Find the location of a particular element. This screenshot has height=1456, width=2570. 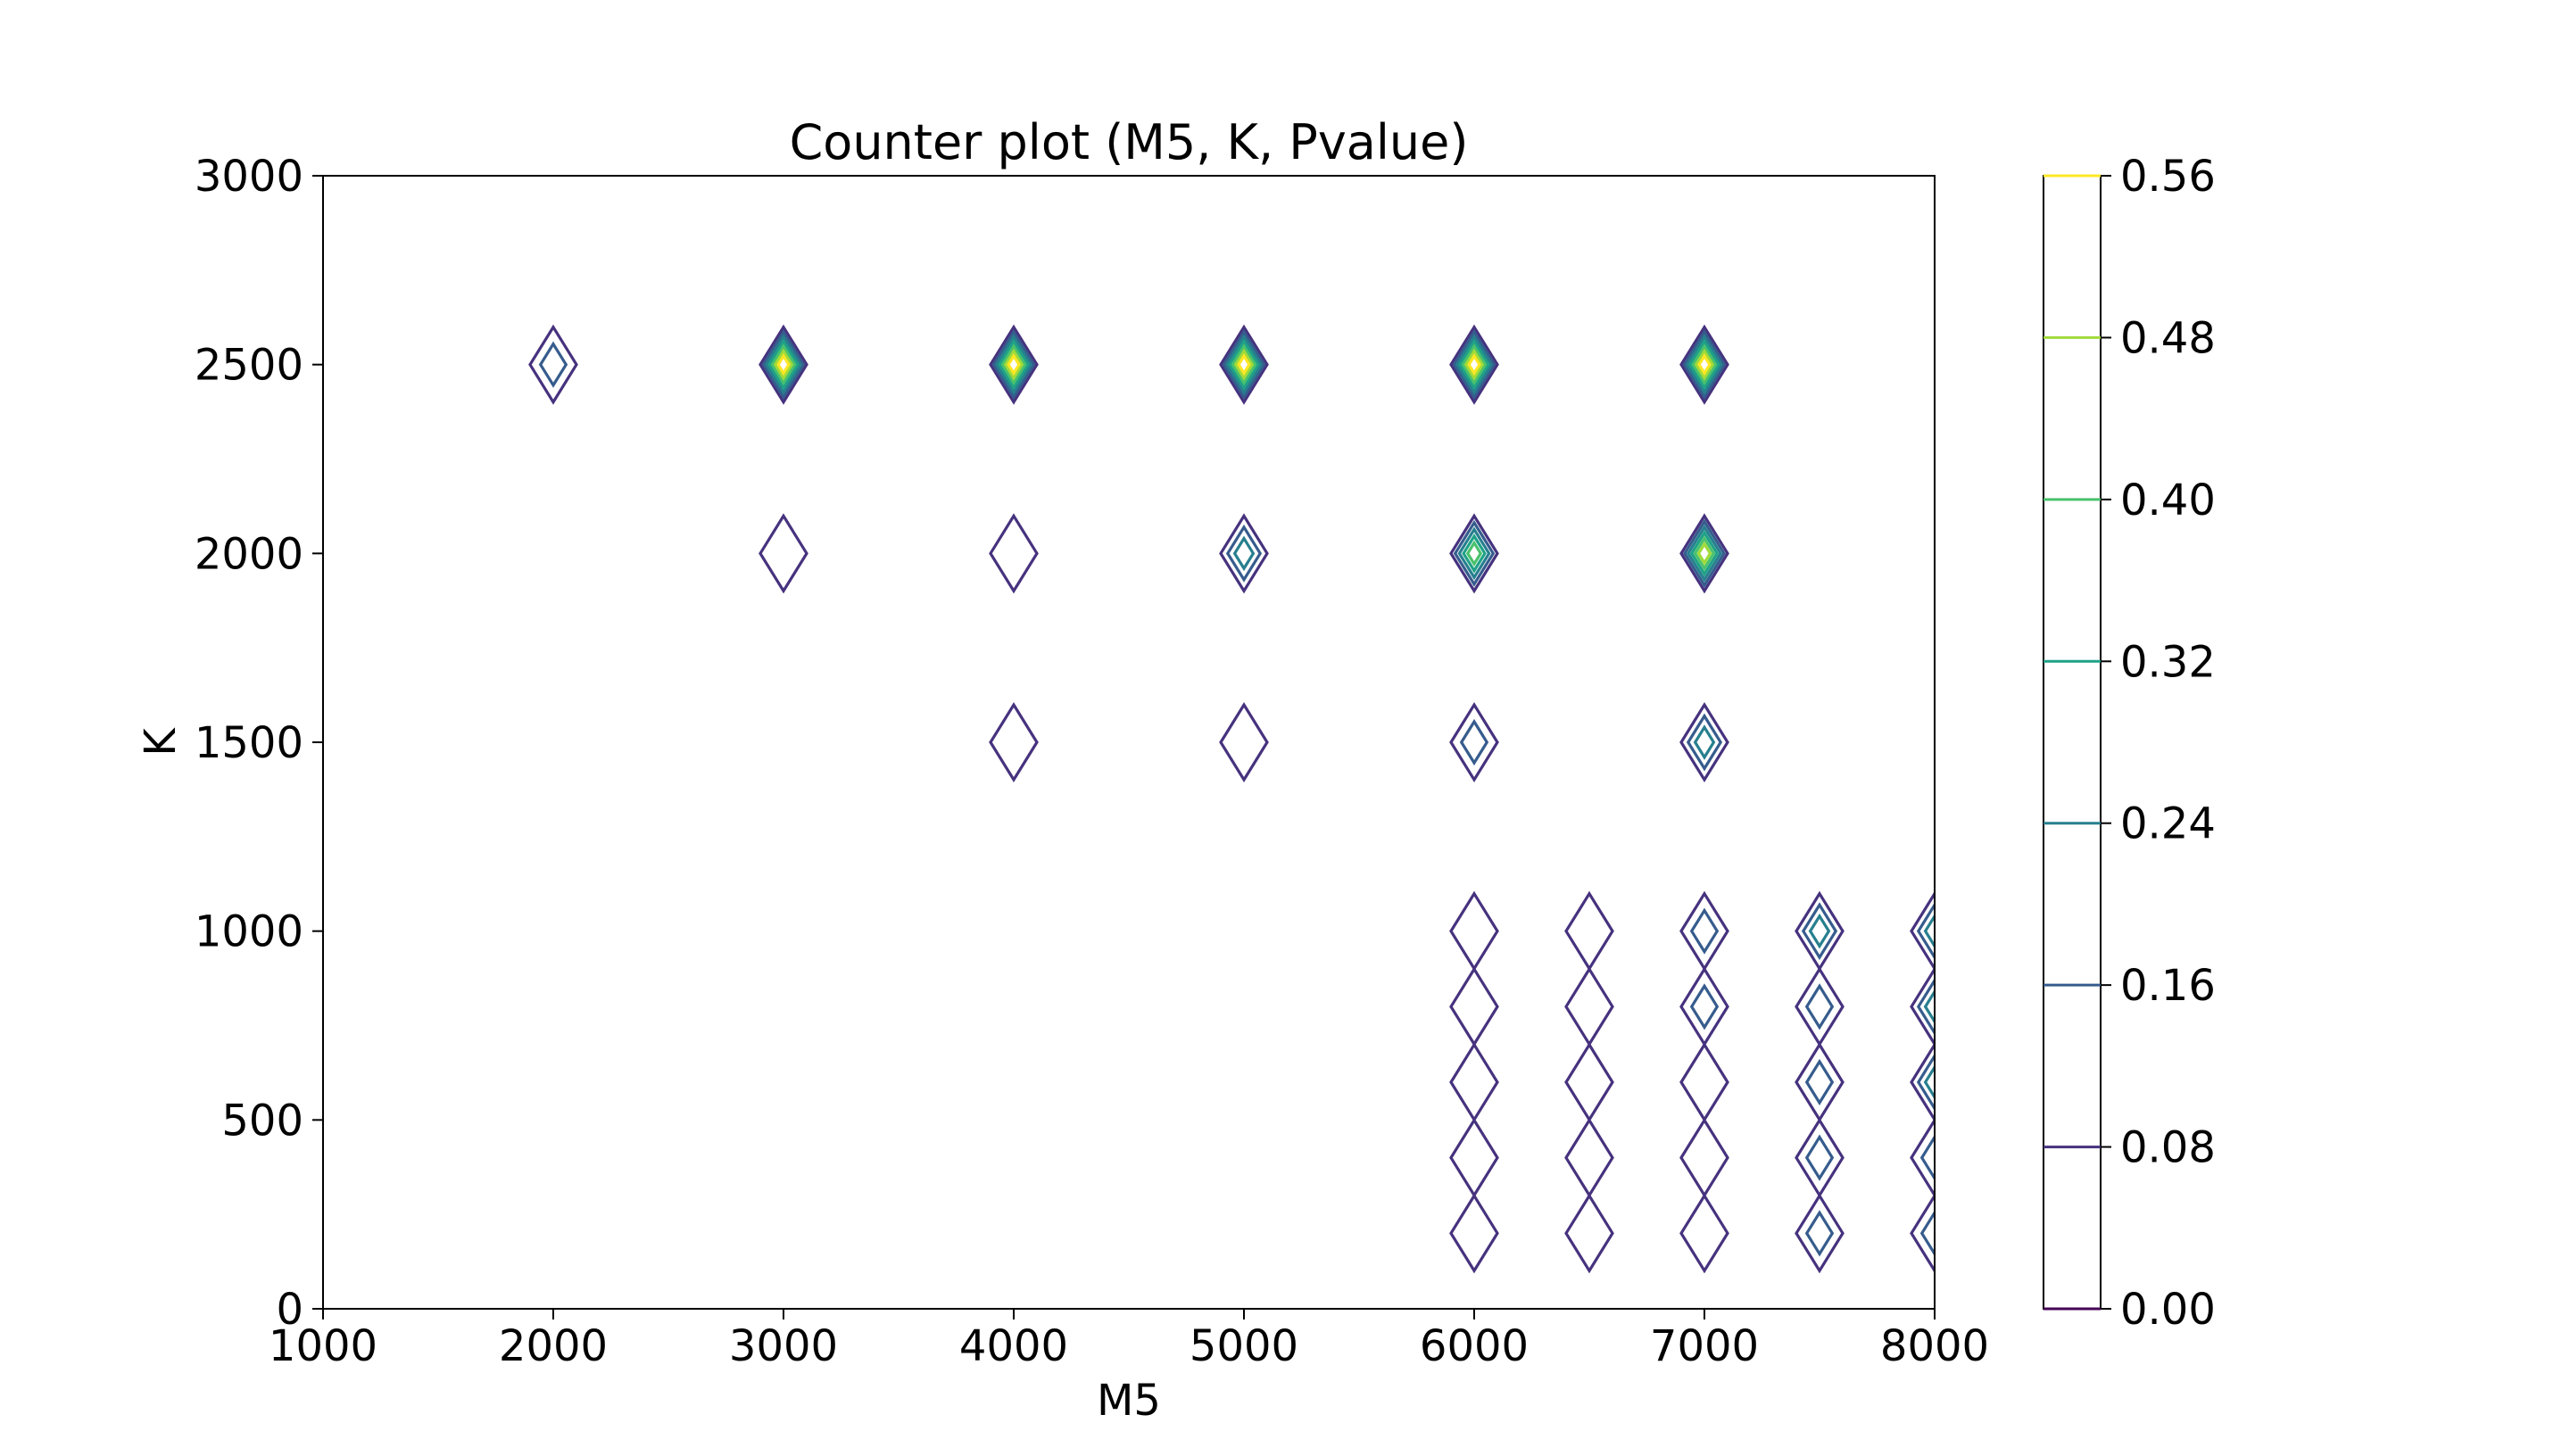

x-tick-label: 3000 is located at coordinates (783, 1346).